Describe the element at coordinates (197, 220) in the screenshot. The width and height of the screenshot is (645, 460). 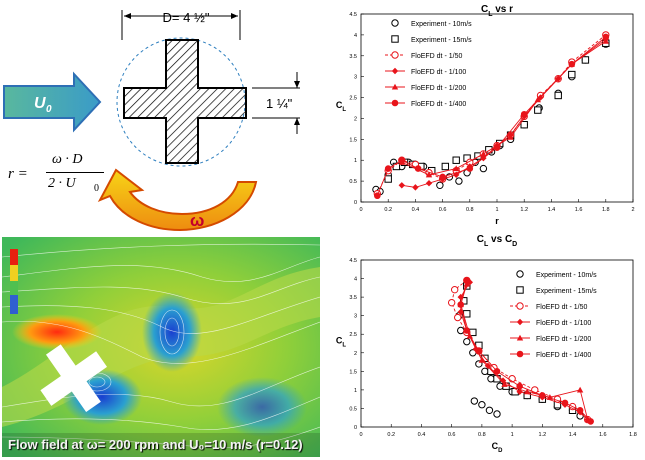
I see `omega-label: ω` at that location.